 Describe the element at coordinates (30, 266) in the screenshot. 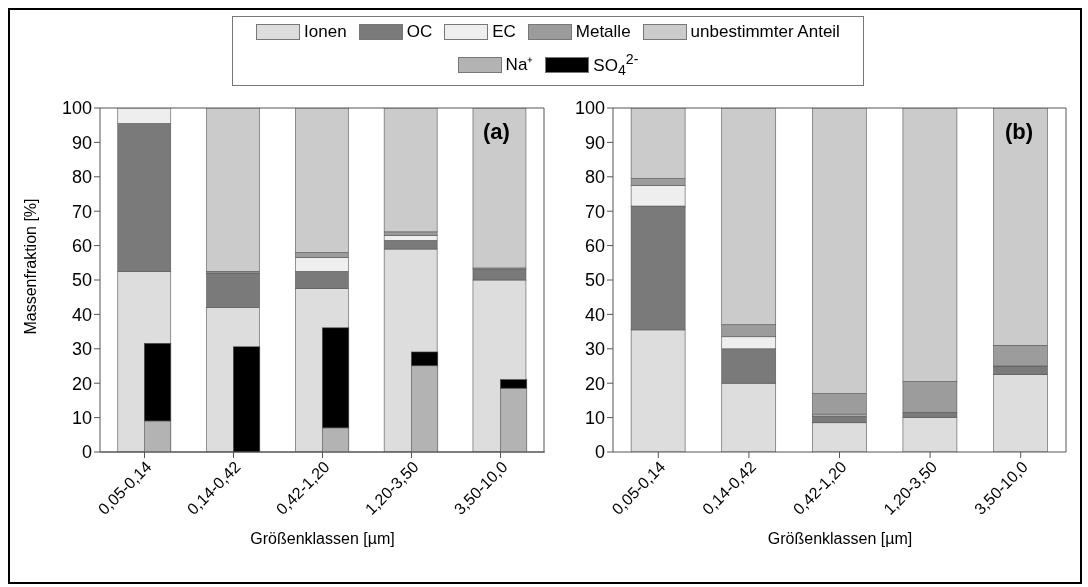

I see `y-axis-title: Massenfraktion [%]` at that location.